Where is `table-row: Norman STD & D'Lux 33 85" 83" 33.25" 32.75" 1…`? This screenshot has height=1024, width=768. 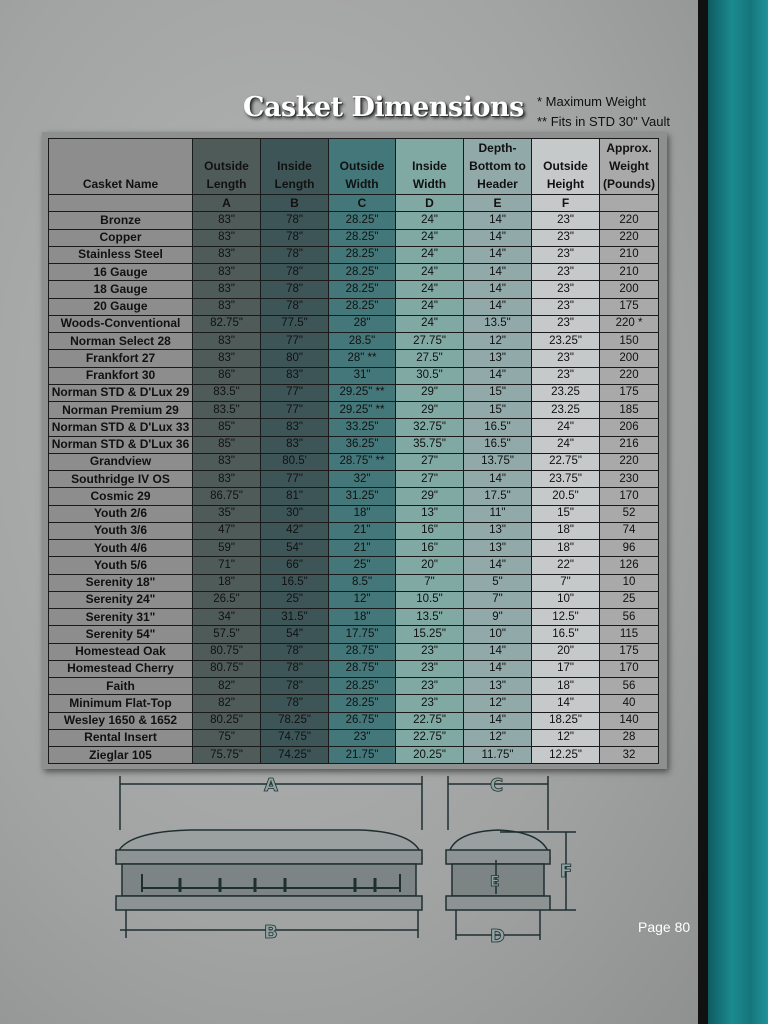
table-row: Norman STD & D'Lux 33 85" 83" 33.25" 32.75" 1… is located at coordinates (353, 427).